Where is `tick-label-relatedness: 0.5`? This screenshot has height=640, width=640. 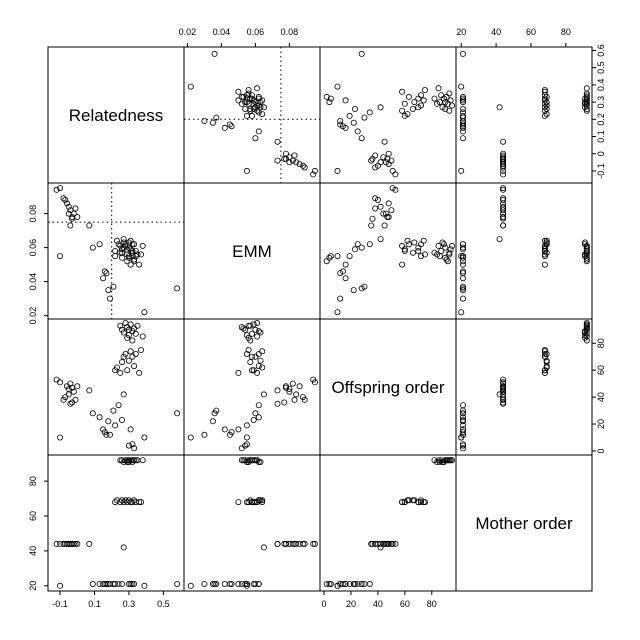
tick-label-relatedness: 0.5 is located at coordinates (163, 604).